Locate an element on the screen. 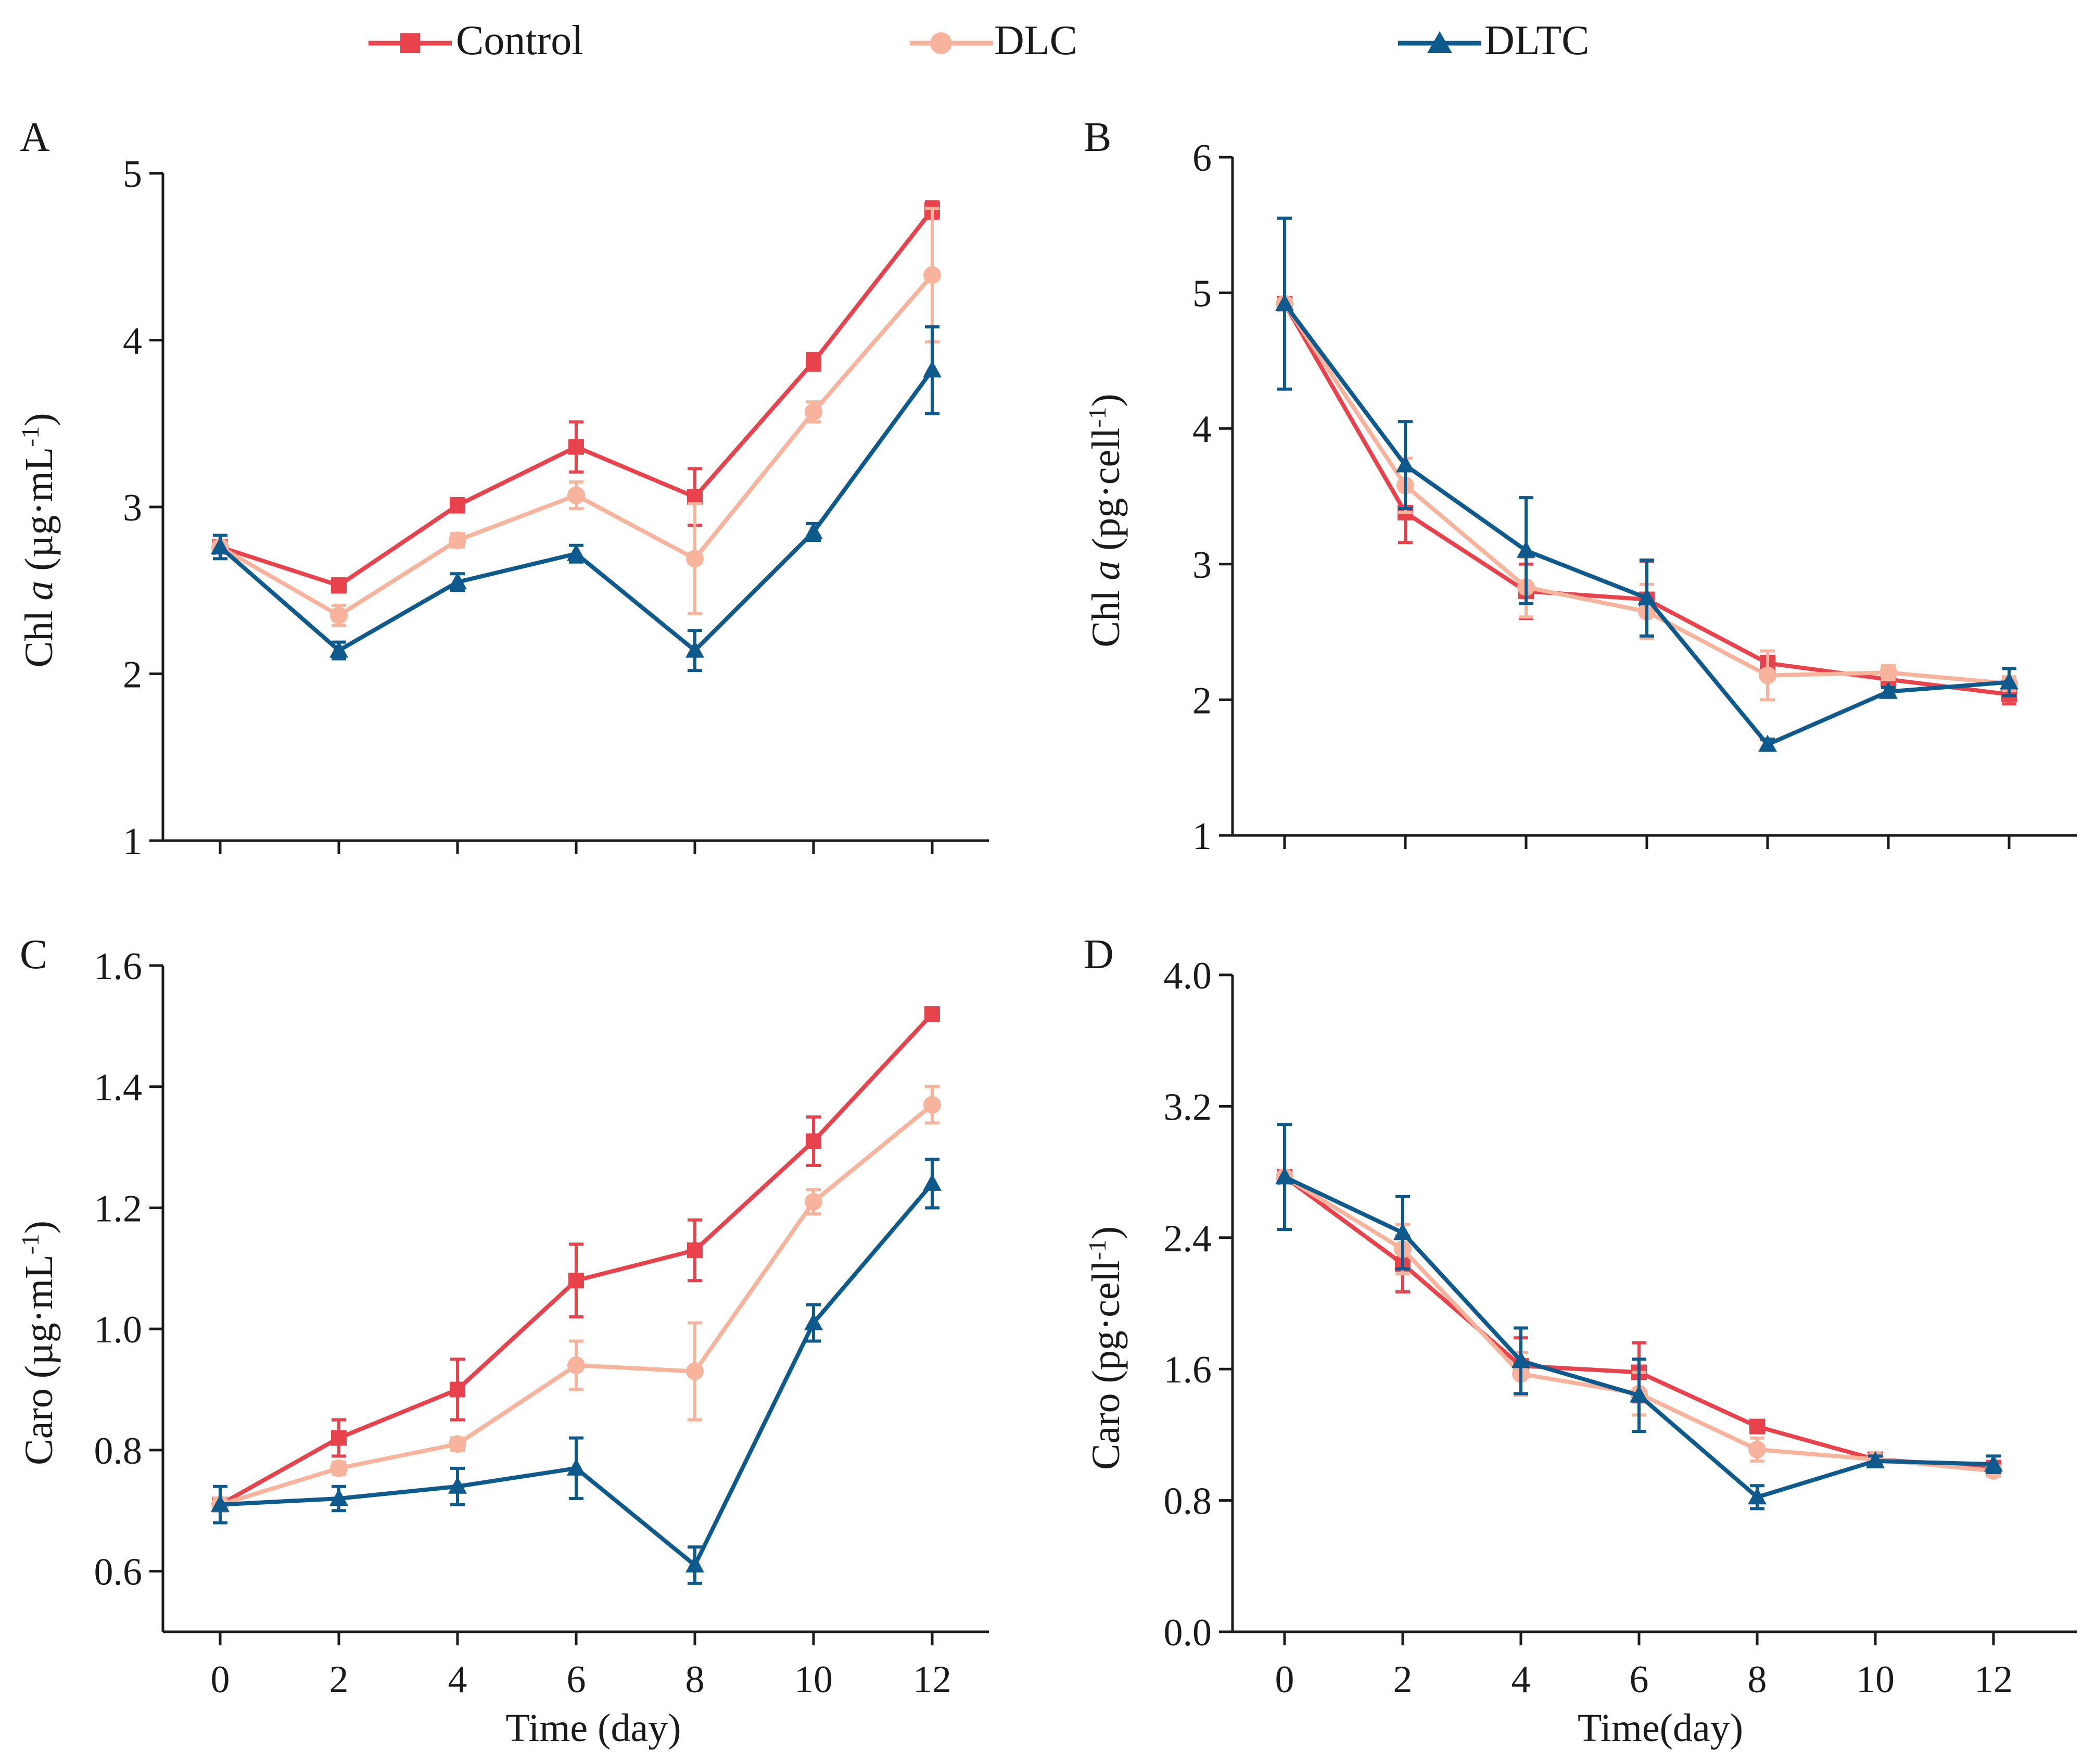  y-tick-label-c: 1.4 is located at coordinates (118, 1088).